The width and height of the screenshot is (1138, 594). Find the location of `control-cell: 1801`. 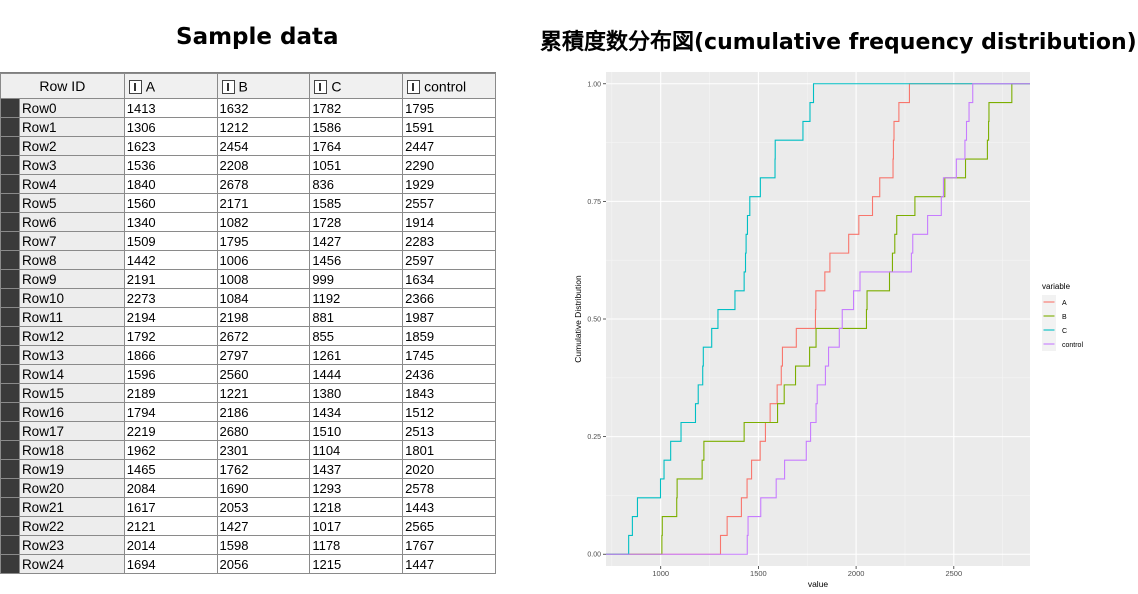

control-cell: 1801 is located at coordinates (449, 450).